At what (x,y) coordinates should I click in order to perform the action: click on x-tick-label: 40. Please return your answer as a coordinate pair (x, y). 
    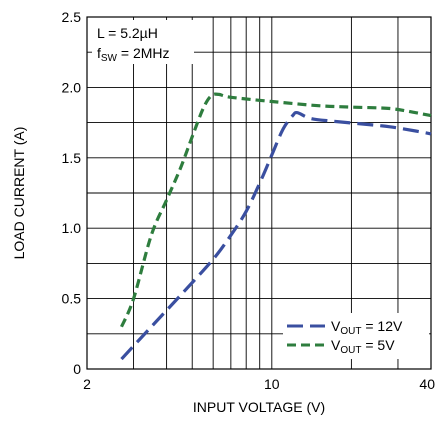
    Looking at the image, I should click on (427, 384).